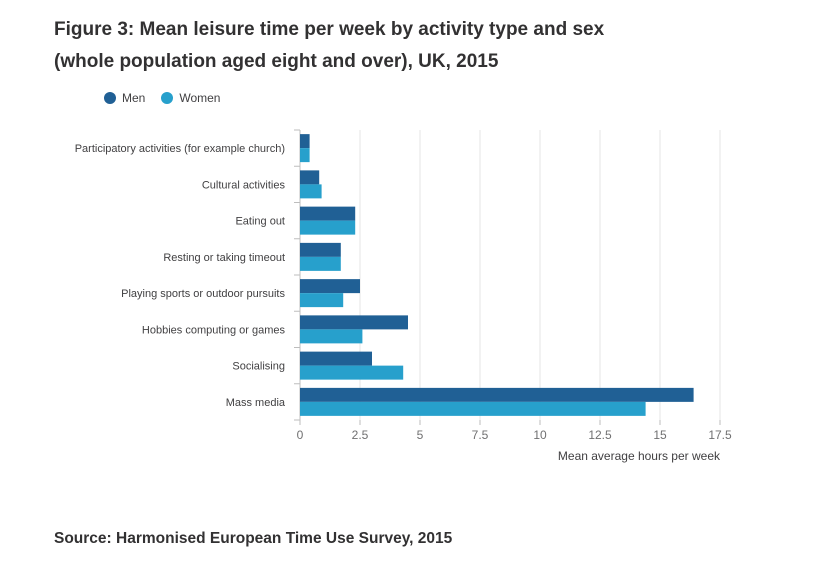  What do you see at coordinates (110, 98) in the screenshot?
I see `legend-swatch-men` at bounding box center [110, 98].